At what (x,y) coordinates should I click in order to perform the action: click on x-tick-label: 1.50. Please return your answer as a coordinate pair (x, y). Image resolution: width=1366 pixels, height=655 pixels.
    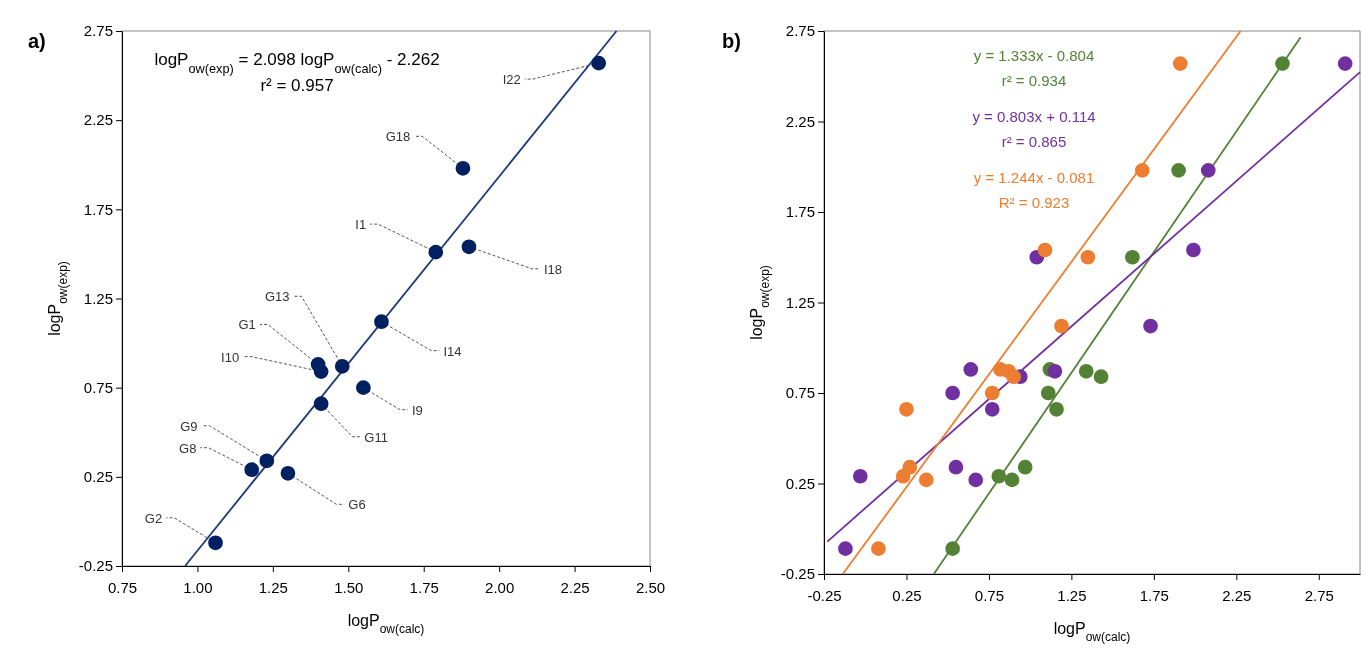
    Looking at the image, I should click on (349, 587).